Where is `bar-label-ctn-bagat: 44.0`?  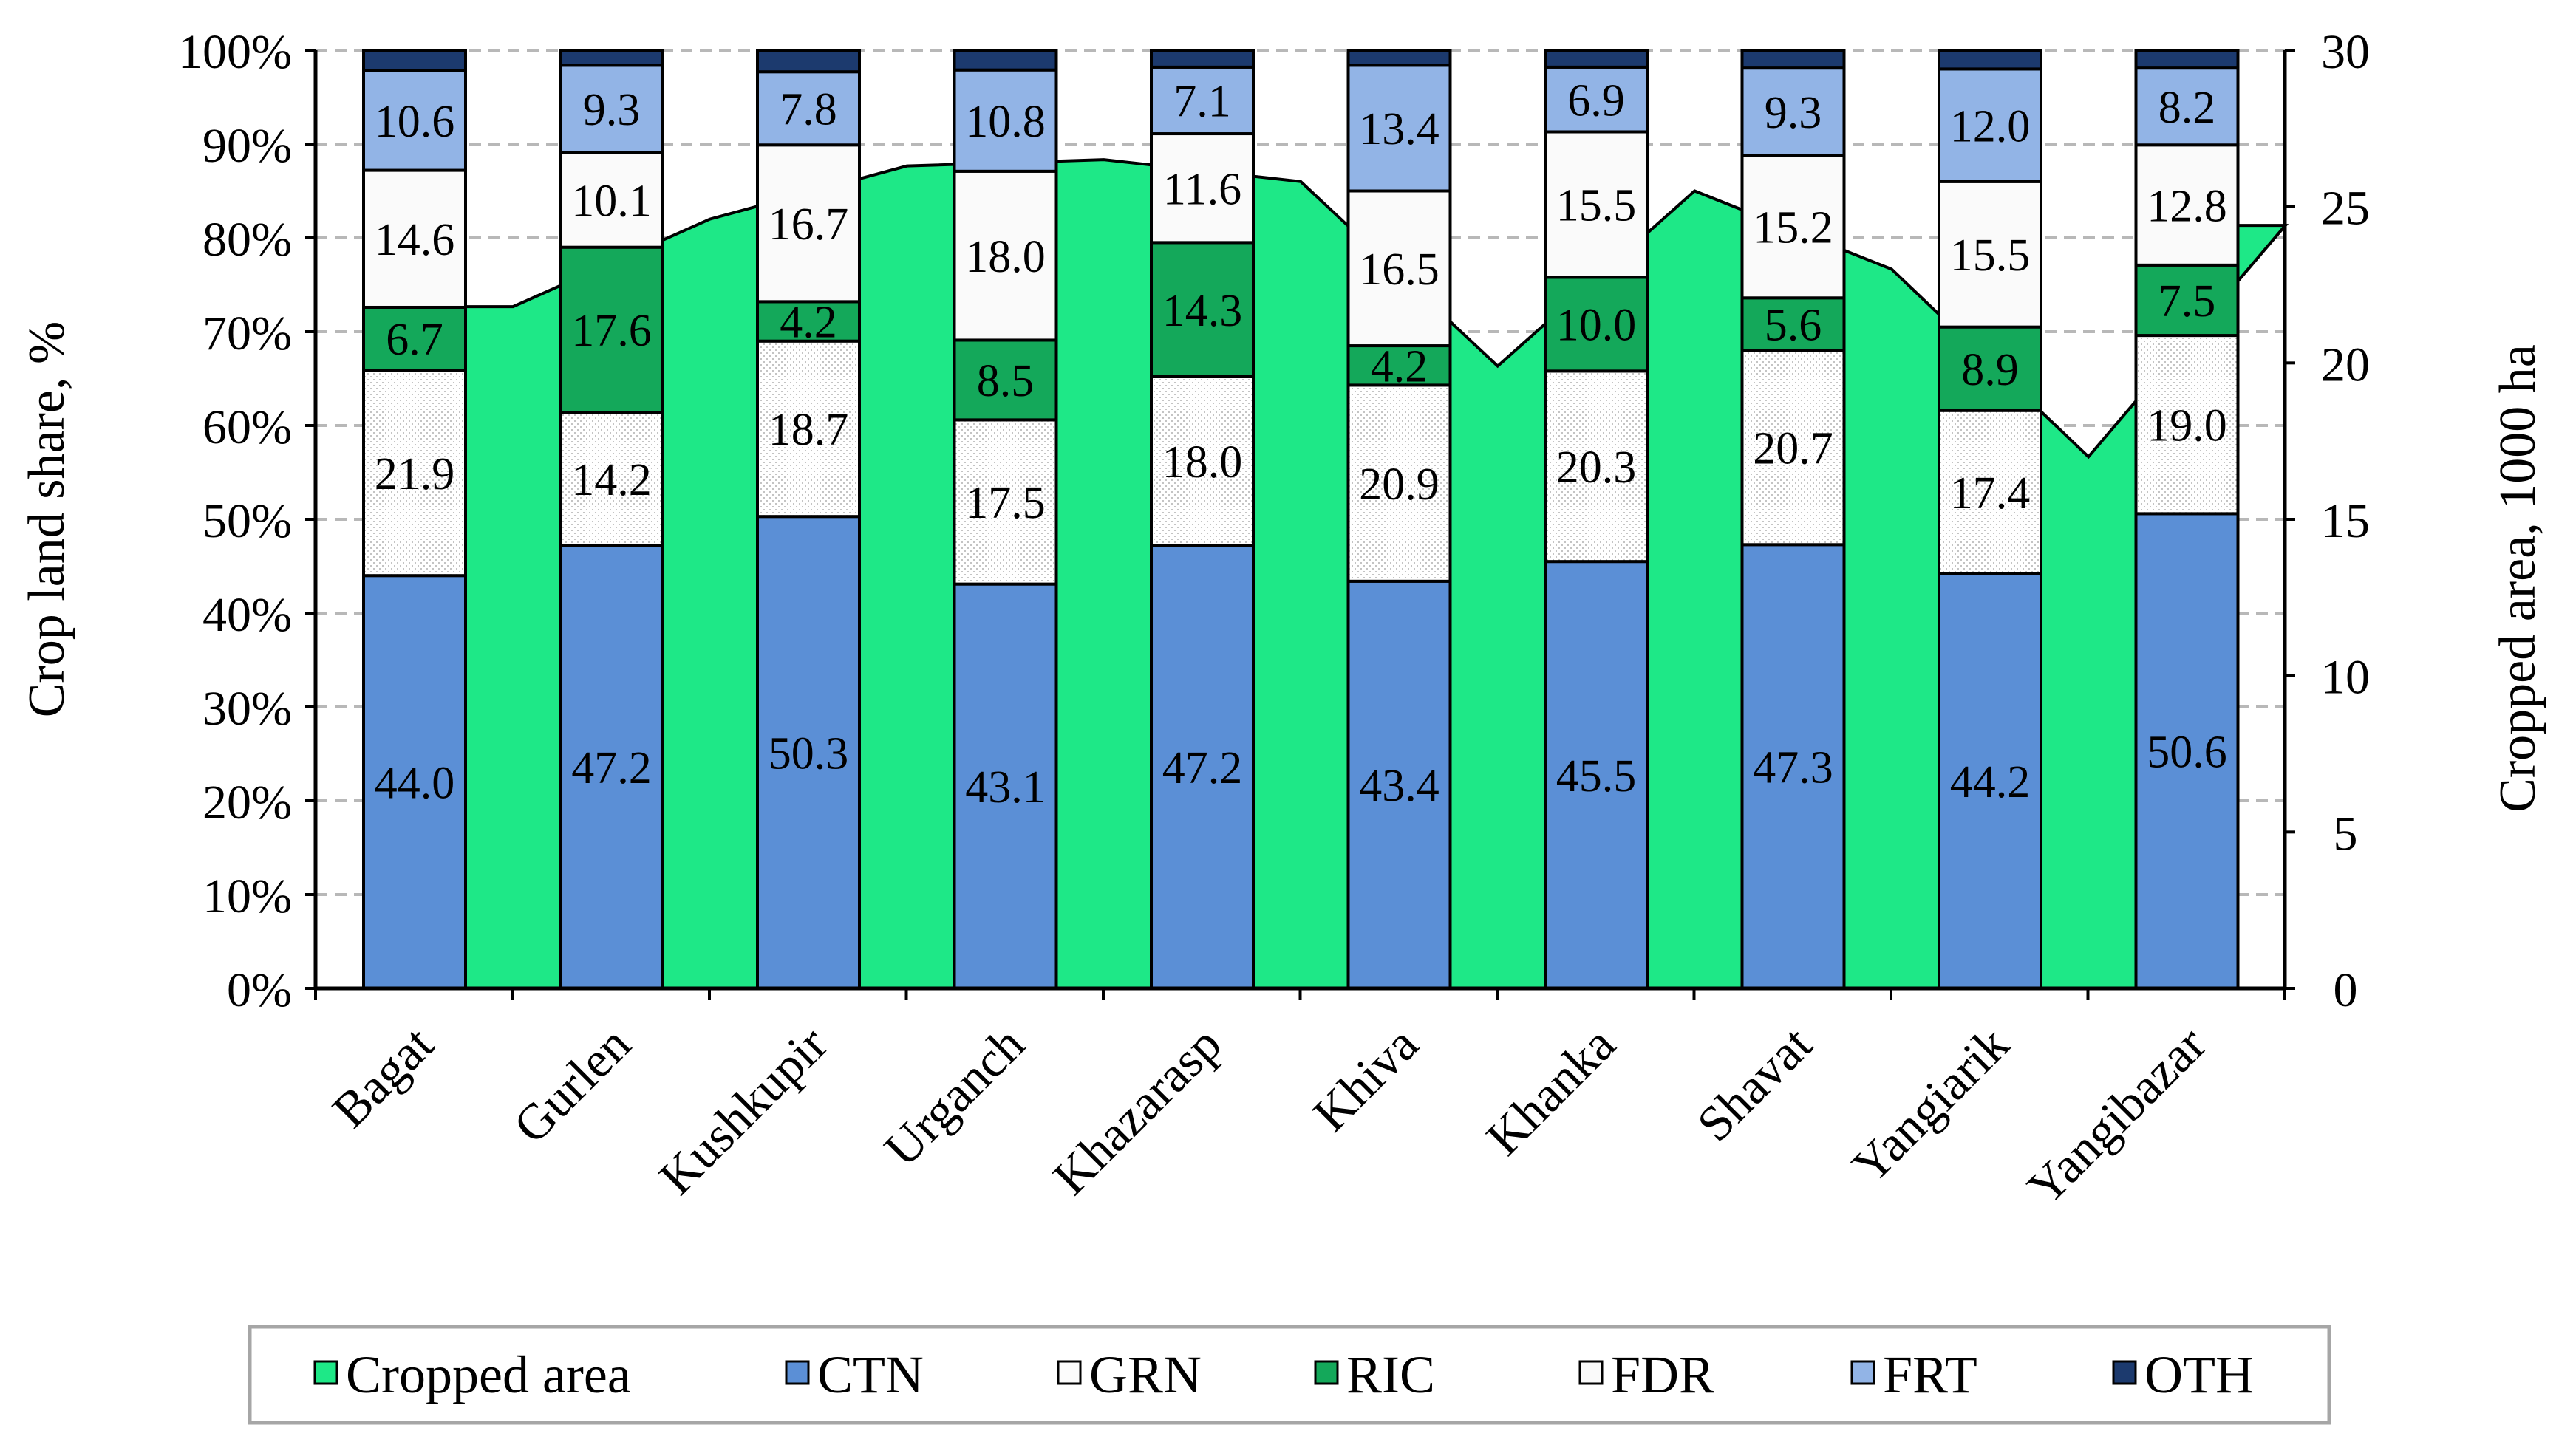 bar-label-ctn-bagat: 44.0 is located at coordinates (415, 783).